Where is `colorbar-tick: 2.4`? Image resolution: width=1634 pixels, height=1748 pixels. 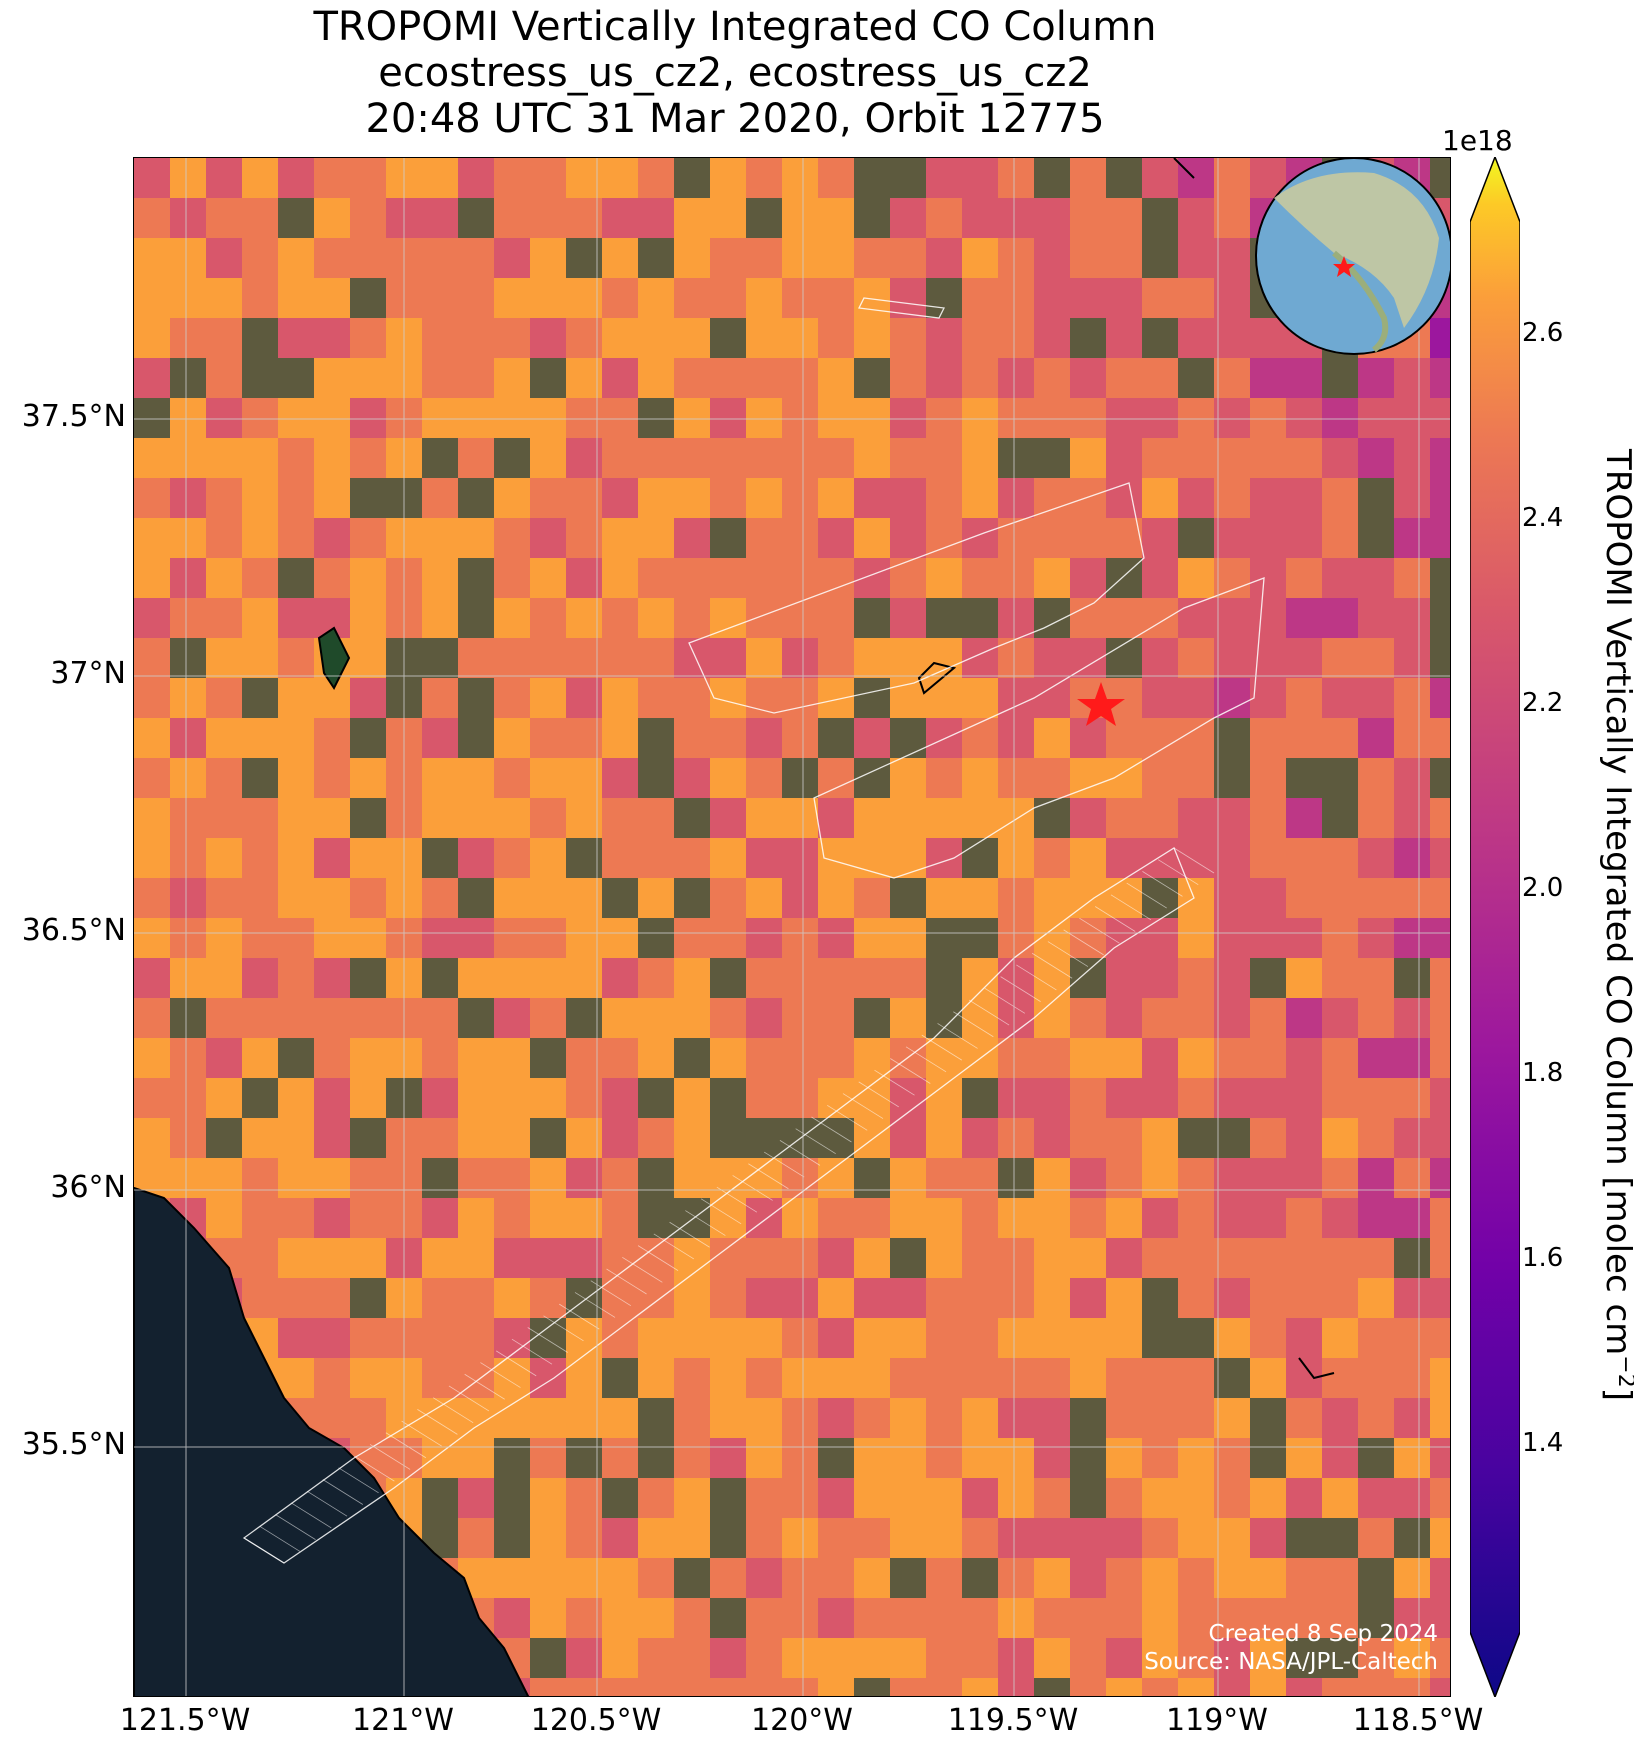
colorbar-tick: 2.4 is located at coordinates (1543, 518).